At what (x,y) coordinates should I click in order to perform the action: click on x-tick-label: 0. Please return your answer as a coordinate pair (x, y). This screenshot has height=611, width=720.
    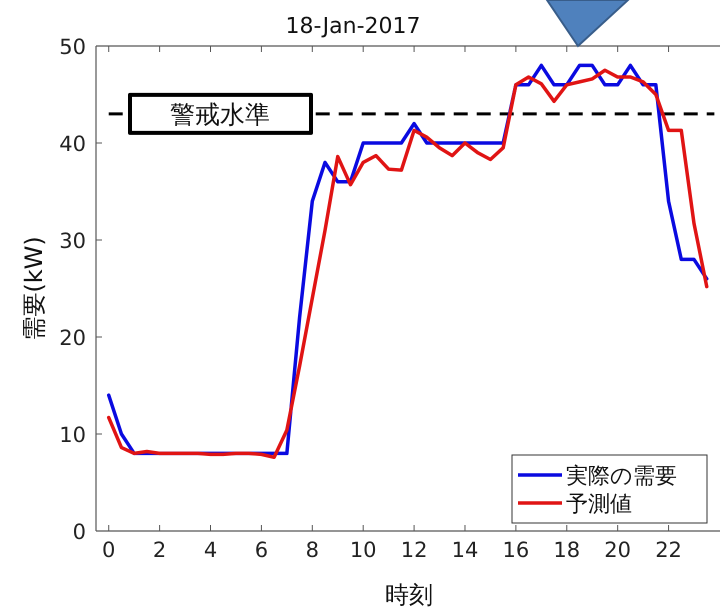
    Looking at the image, I should click on (109, 550).